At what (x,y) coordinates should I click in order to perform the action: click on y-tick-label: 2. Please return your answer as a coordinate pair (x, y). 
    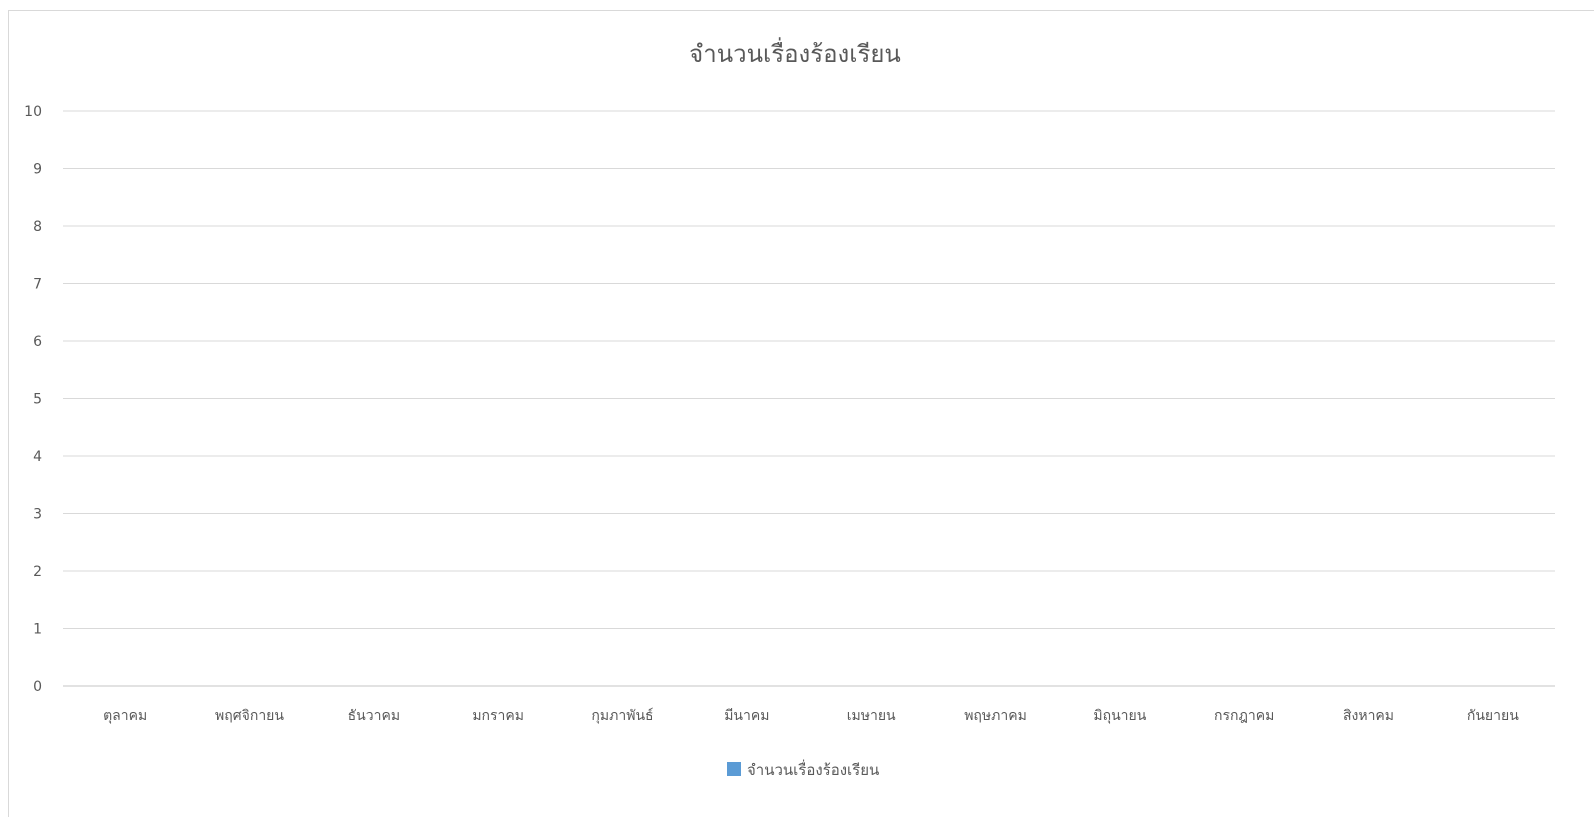
    Looking at the image, I should click on (37, 572).